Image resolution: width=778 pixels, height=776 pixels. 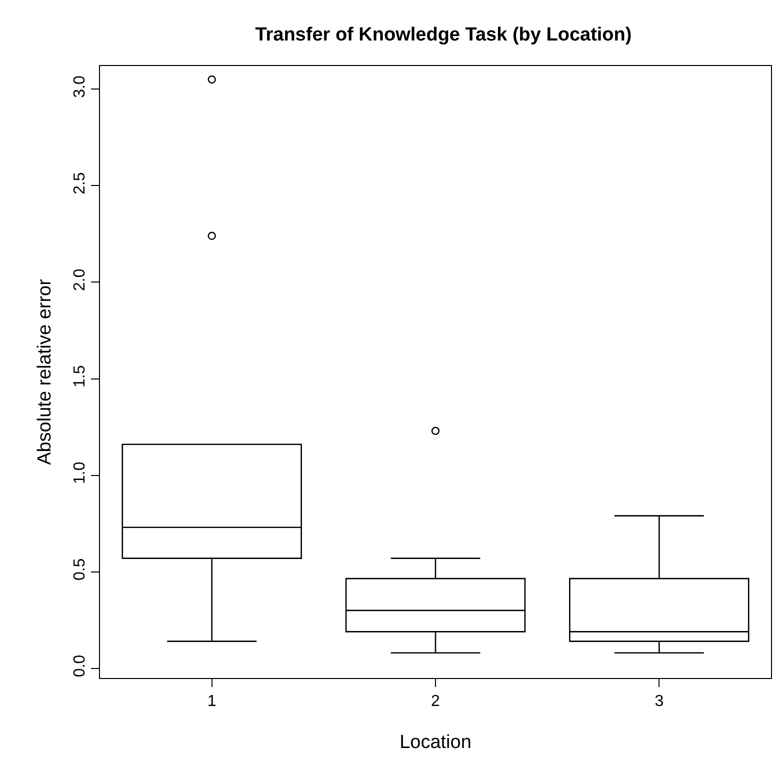 I want to click on y-tick-label: 0.5, so click(x=80, y=569).